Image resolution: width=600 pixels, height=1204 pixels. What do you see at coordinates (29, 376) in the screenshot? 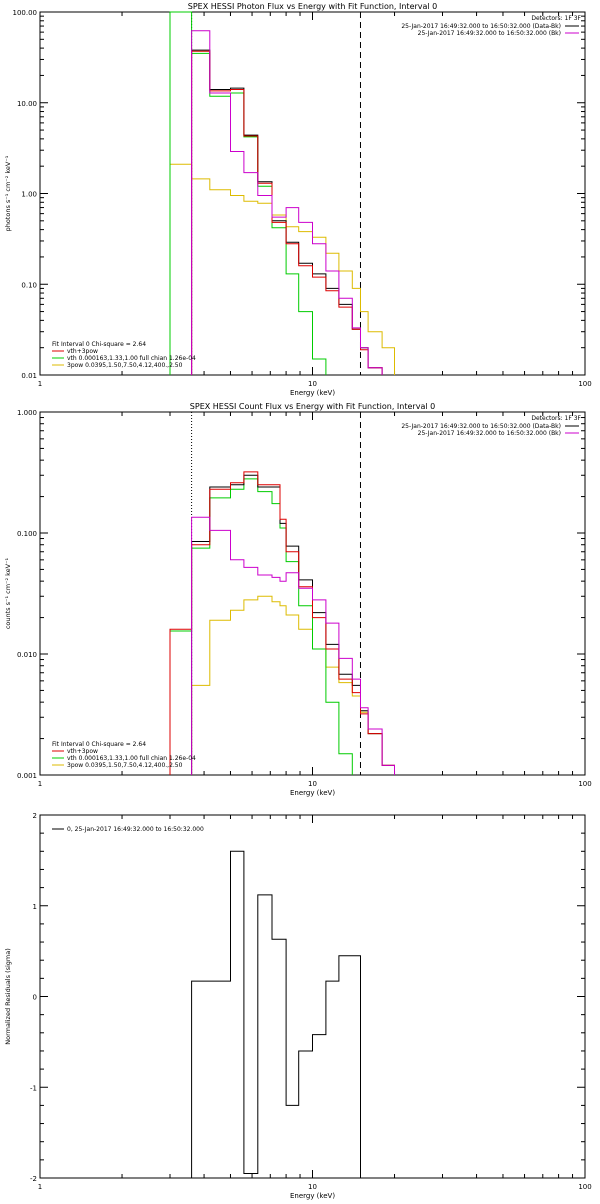
I see `y-tick-label: 0.01` at bounding box center [29, 376].